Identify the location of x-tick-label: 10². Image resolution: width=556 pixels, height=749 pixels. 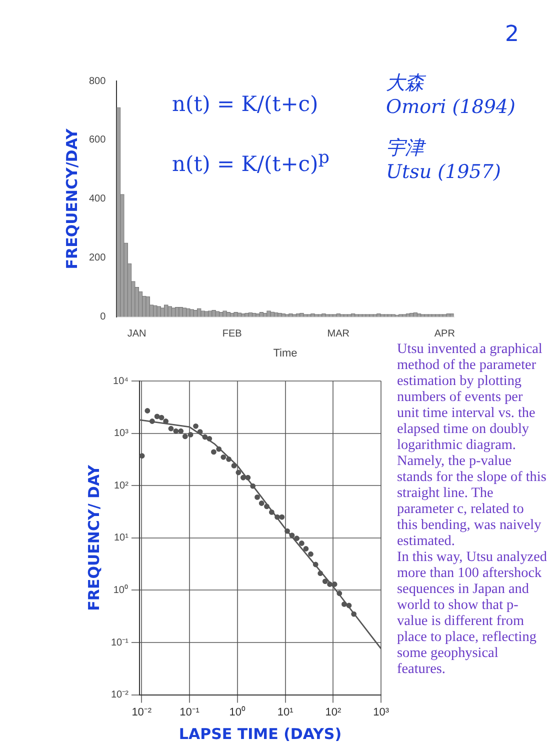
(333, 712).